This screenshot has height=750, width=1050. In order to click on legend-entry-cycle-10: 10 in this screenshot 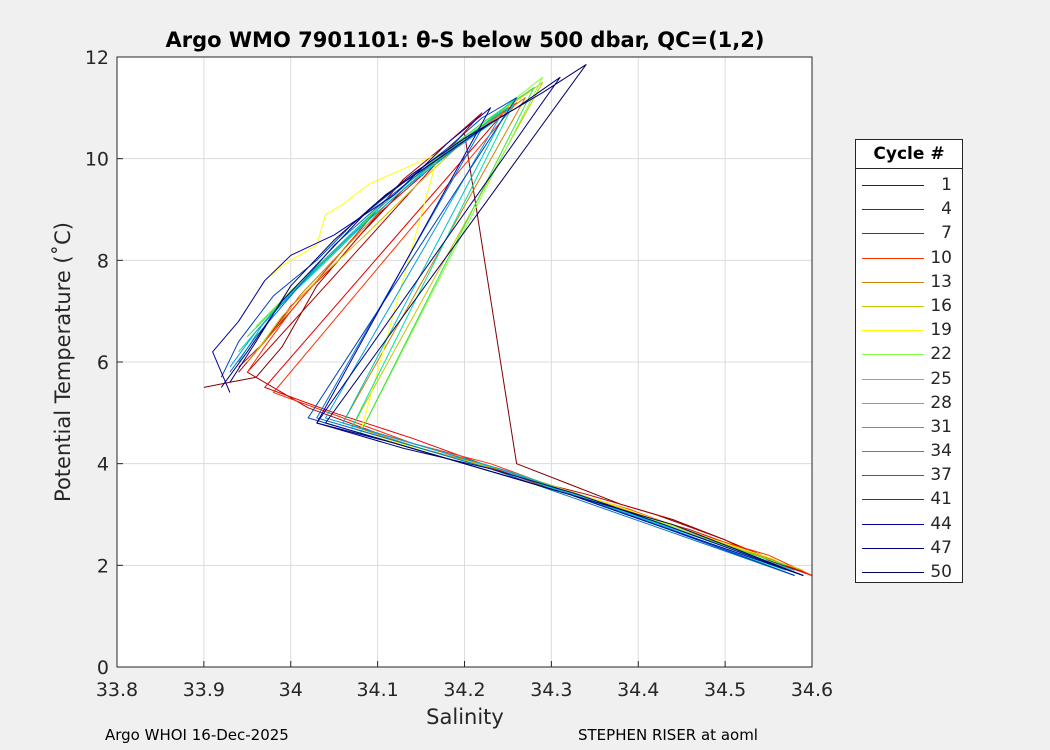, I will do `click(909, 258)`.